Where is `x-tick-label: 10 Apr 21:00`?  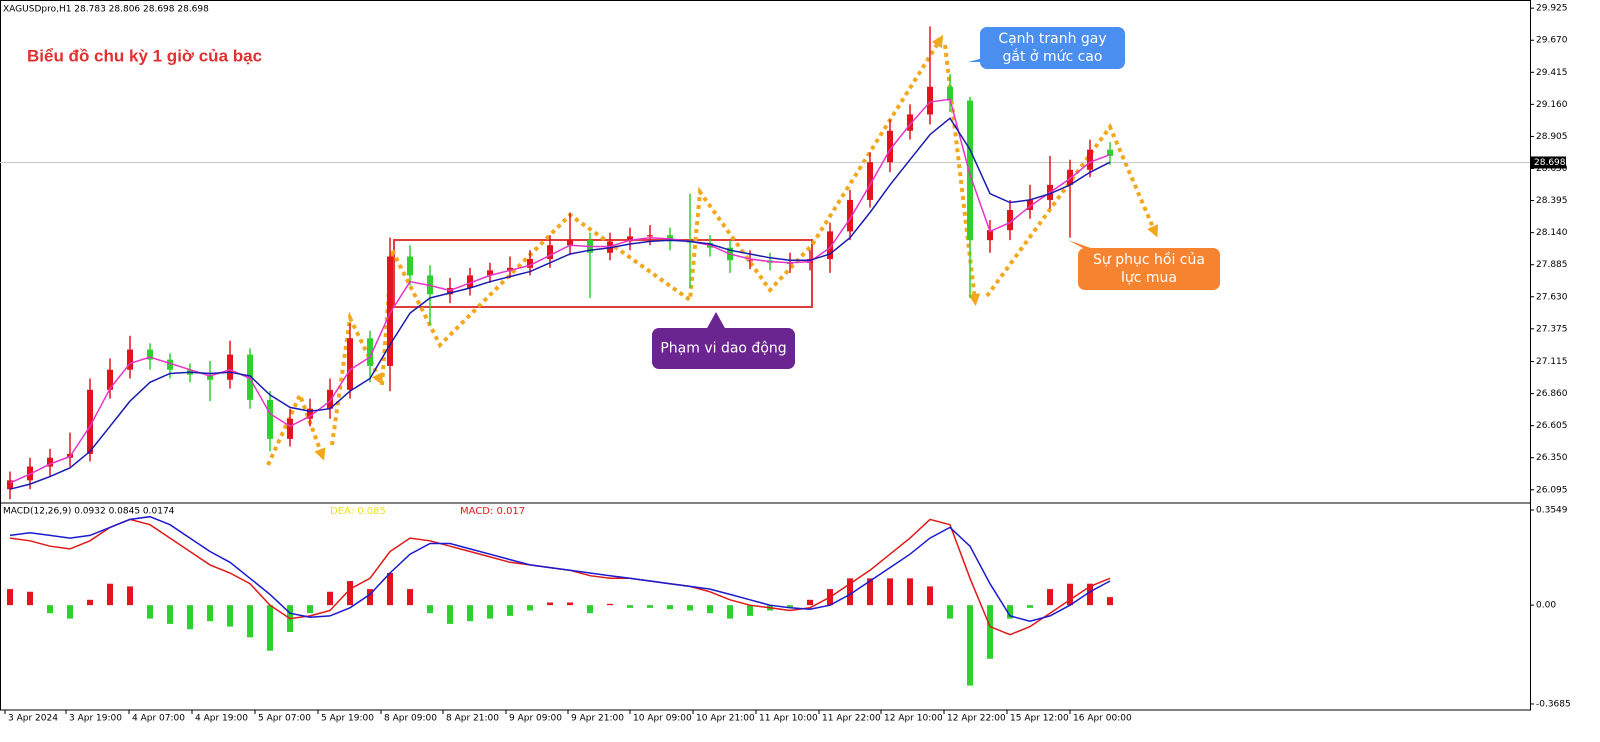
x-tick-label: 10 Apr 21:00 is located at coordinates (725, 719).